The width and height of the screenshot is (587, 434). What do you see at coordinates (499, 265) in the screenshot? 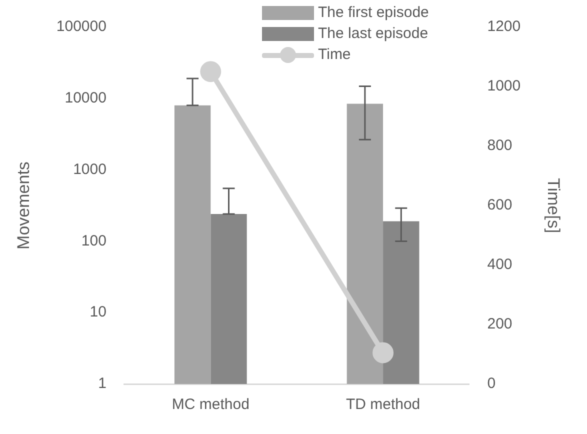
I see `y2-tick-label: 400` at bounding box center [499, 265].